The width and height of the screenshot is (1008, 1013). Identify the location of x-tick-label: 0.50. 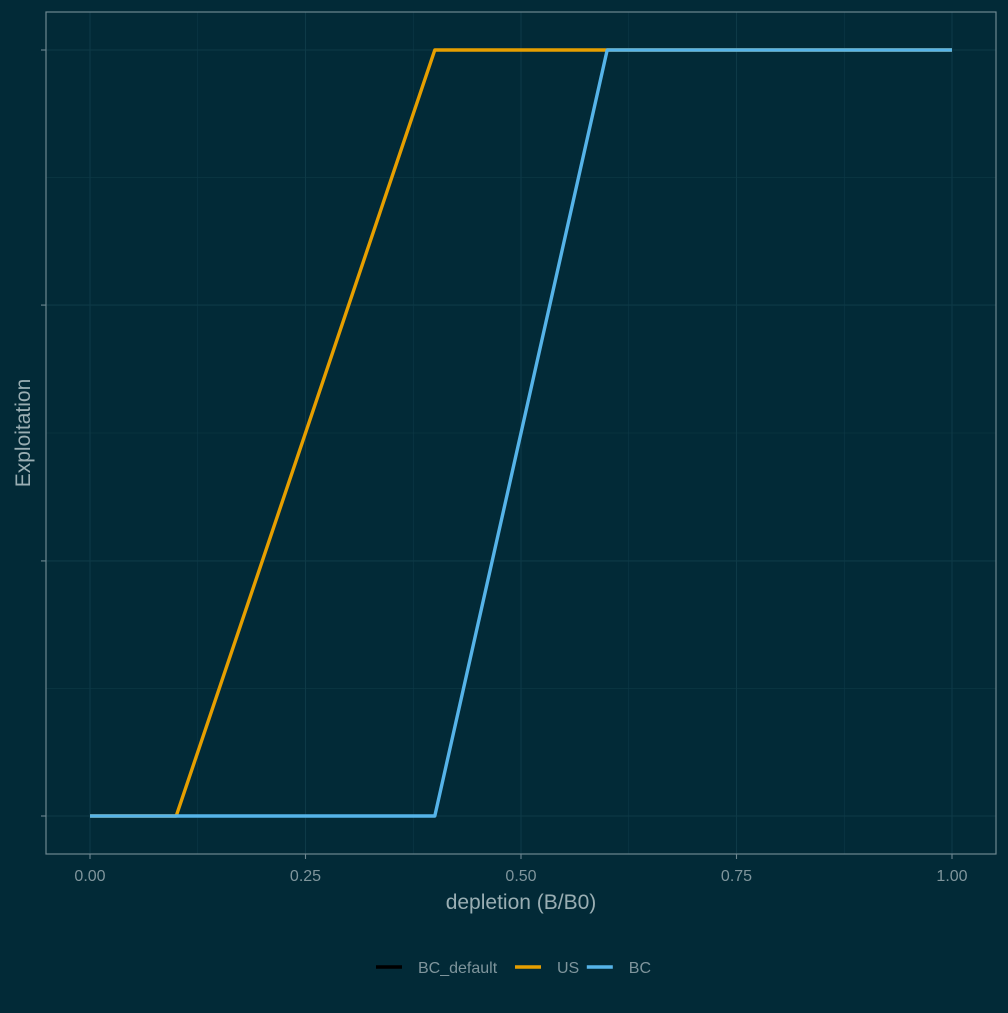
(520, 876).